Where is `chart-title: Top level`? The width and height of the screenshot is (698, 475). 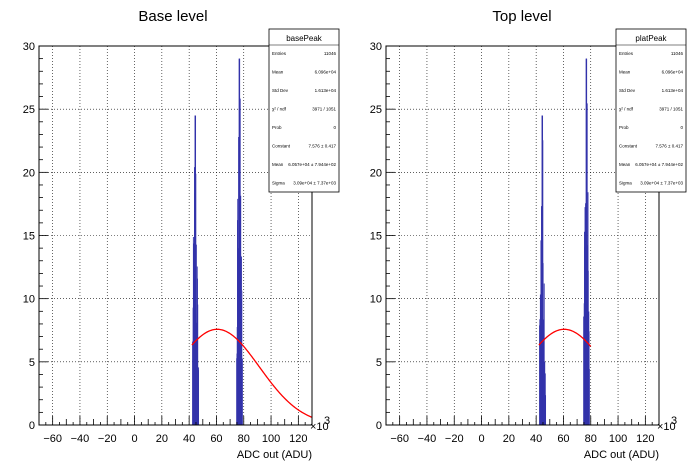
chart-title: Top level is located at coordinates (521, 16).